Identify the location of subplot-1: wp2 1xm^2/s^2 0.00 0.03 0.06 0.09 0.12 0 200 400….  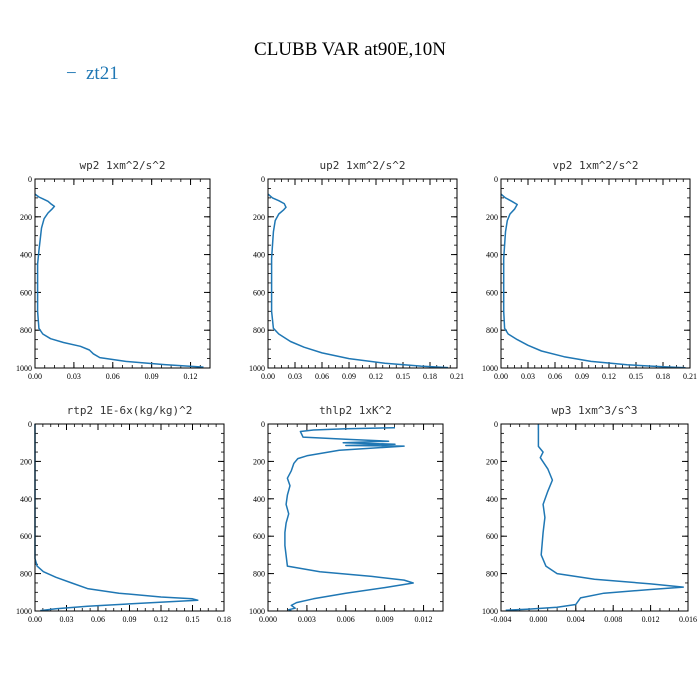
(113, 270).